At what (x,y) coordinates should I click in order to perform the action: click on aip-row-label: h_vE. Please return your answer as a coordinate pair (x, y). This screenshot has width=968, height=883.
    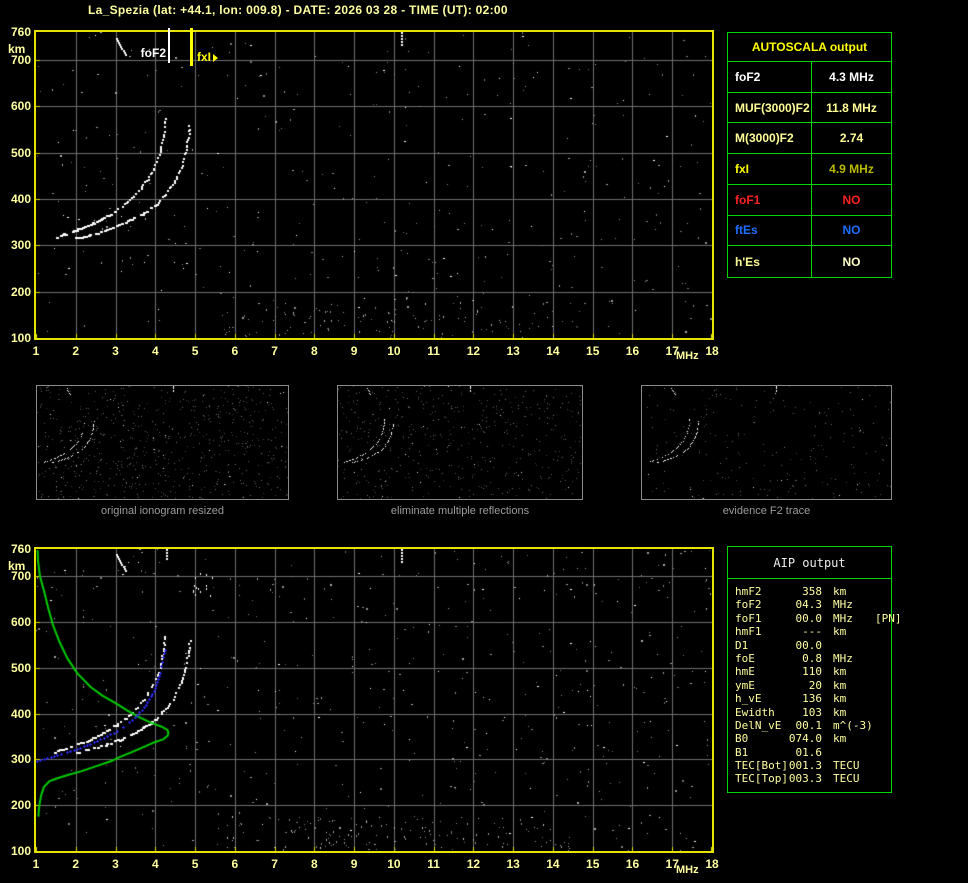
    Looking at the image, I should click on (748, 699).